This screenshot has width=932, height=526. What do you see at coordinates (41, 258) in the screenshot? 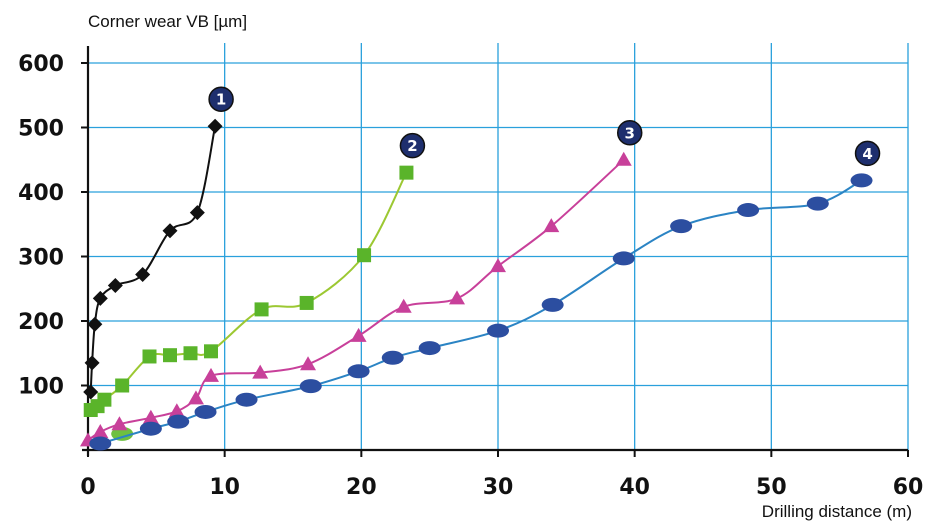
I see `y-tick-label: 300` at bounding box center [41, 258].